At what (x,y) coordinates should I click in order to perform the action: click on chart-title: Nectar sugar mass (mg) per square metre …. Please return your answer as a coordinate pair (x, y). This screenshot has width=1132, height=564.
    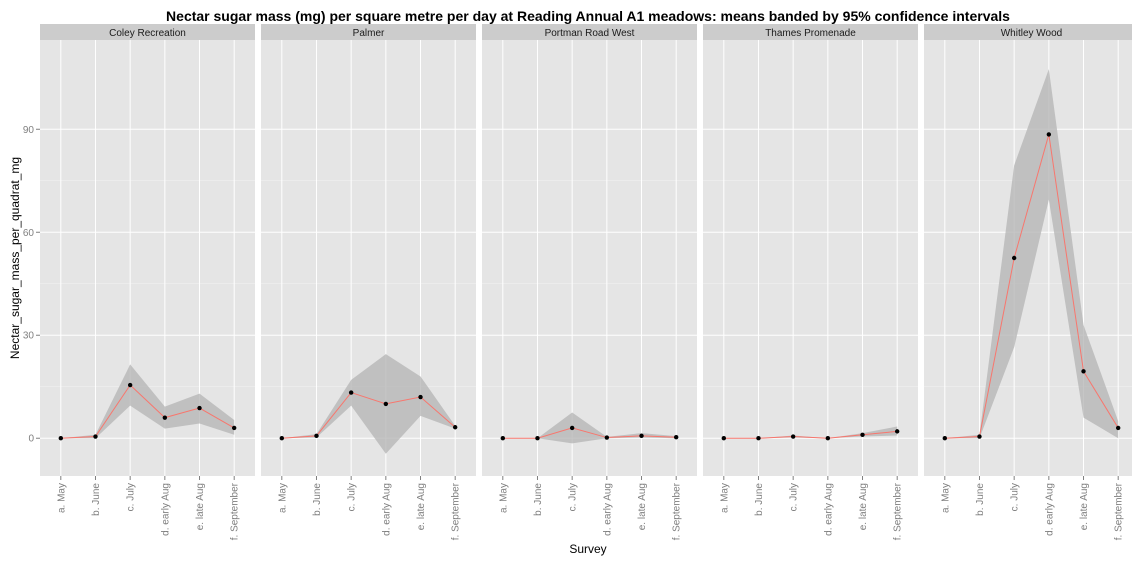
    Looking at the image, I should click on (588, 16).